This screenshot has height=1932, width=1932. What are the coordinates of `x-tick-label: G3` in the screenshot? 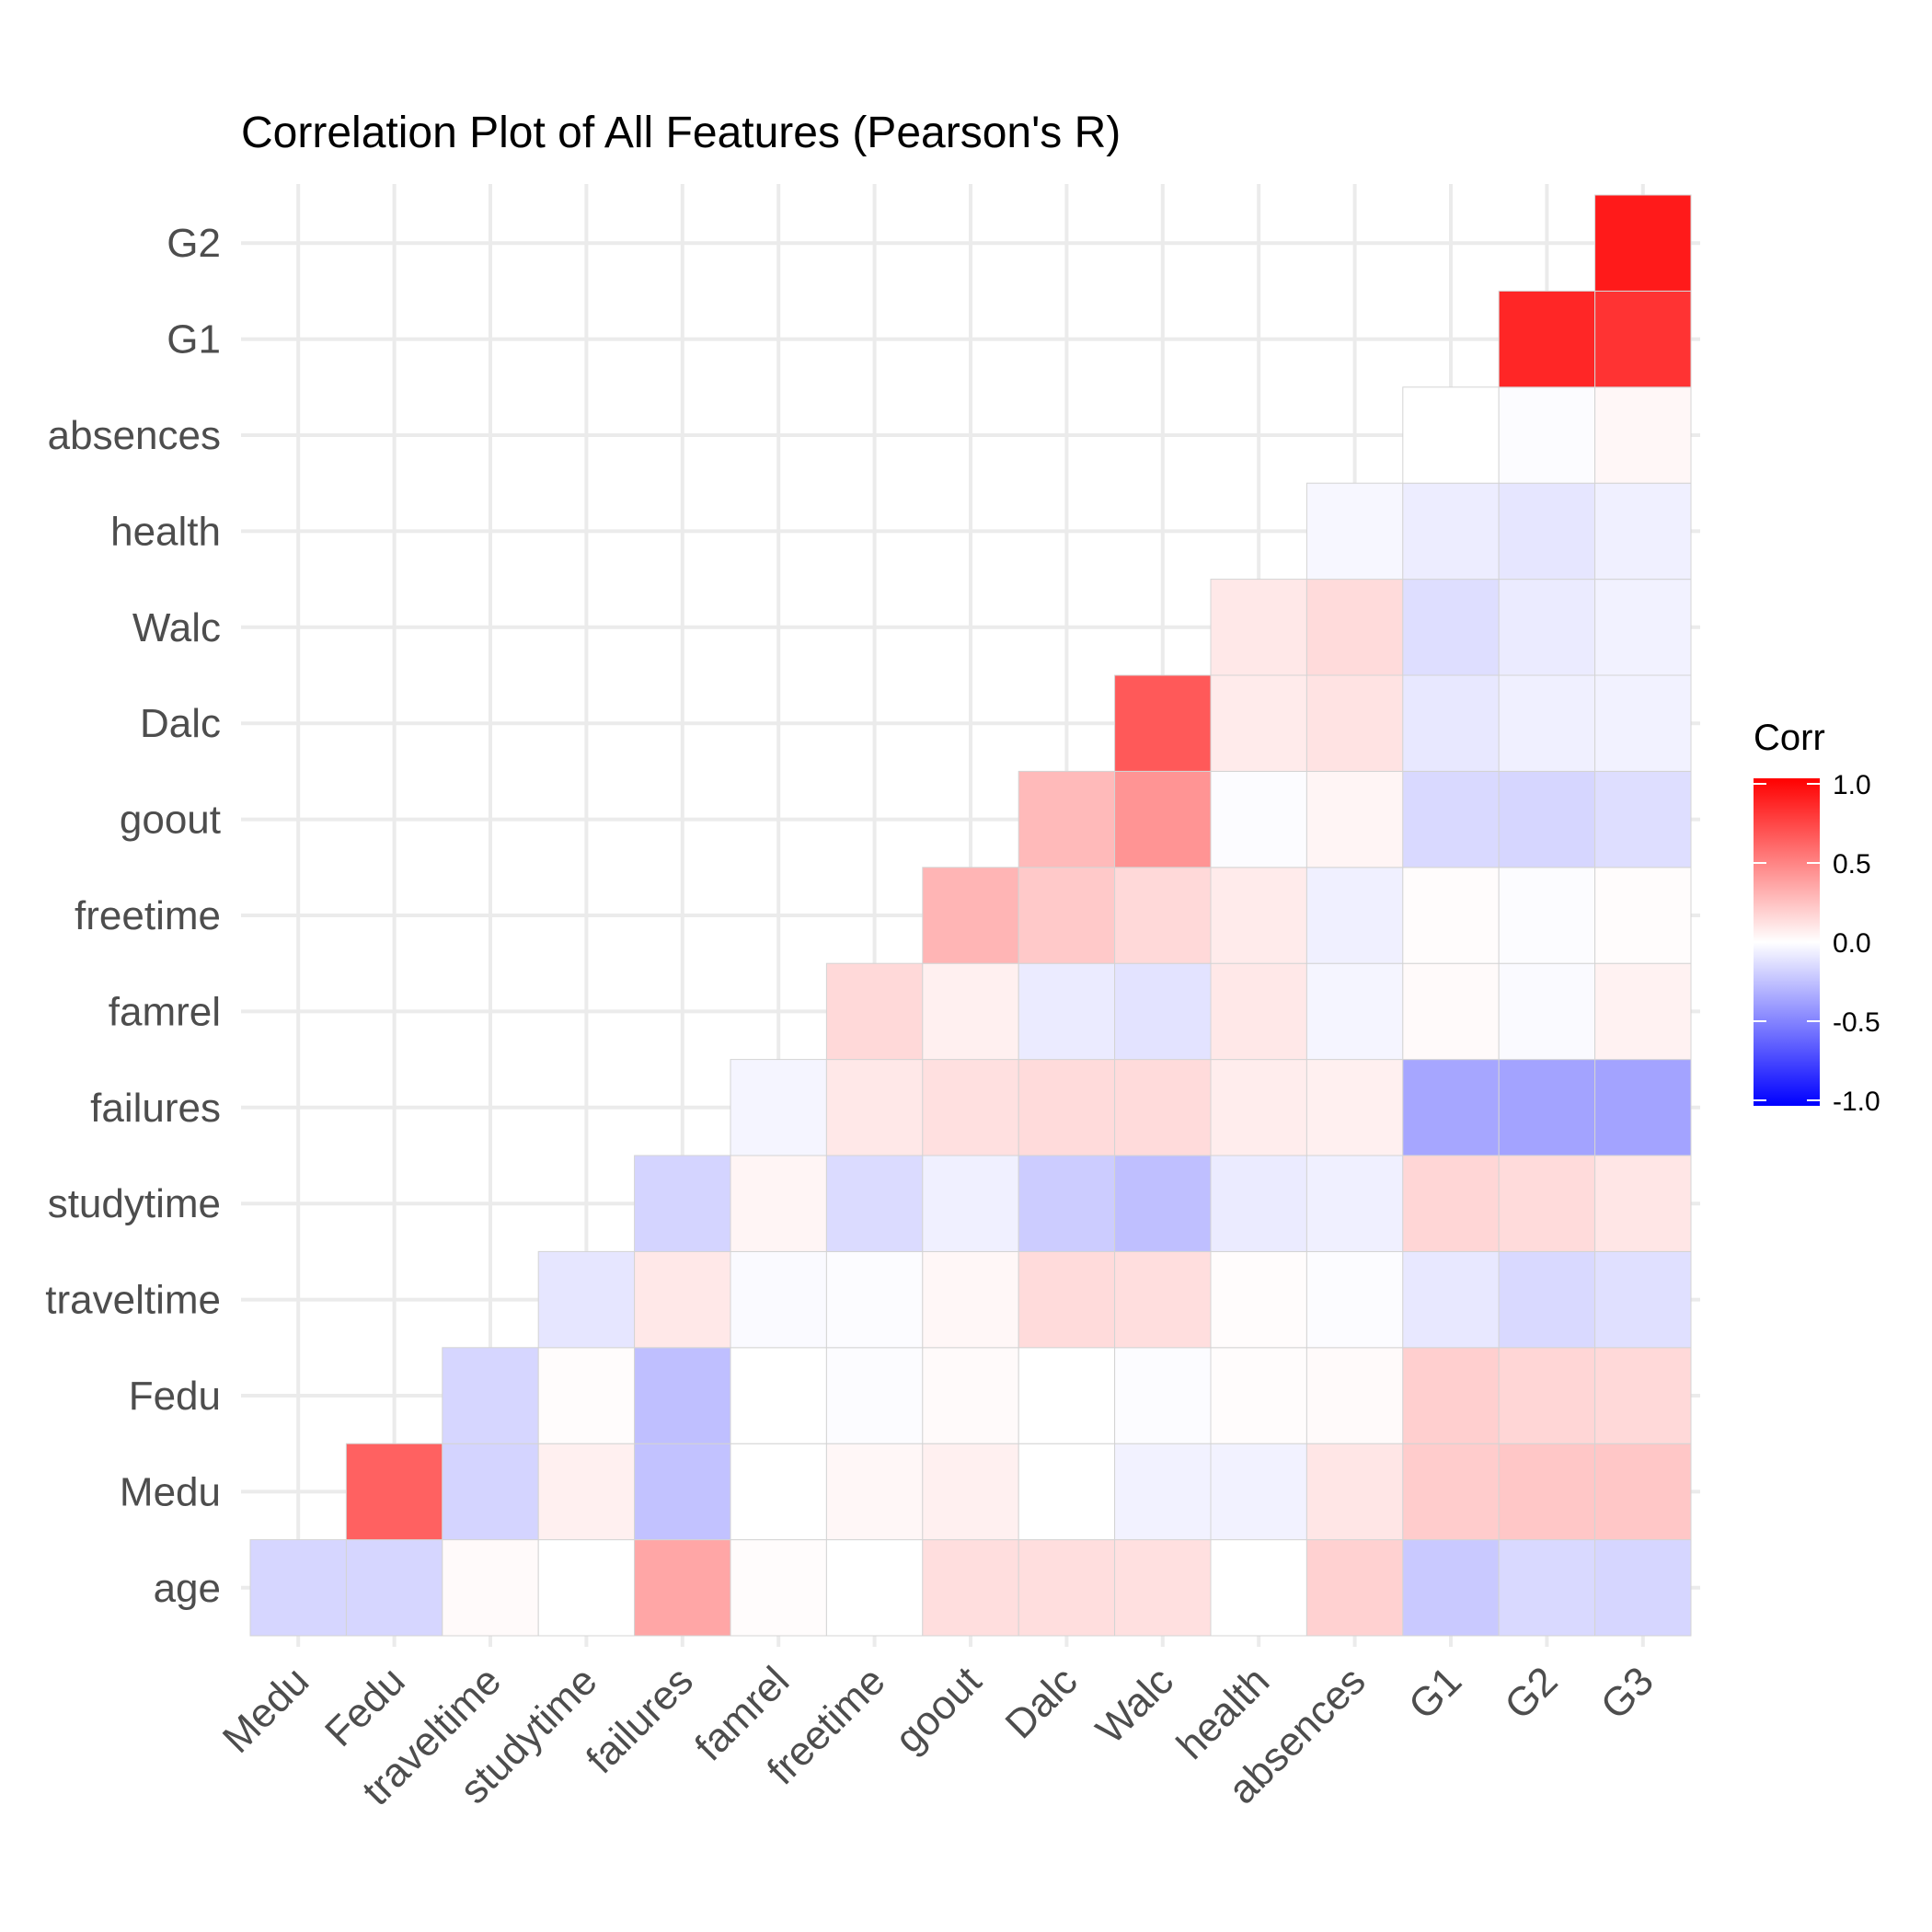 It's located at (1627, 1693).